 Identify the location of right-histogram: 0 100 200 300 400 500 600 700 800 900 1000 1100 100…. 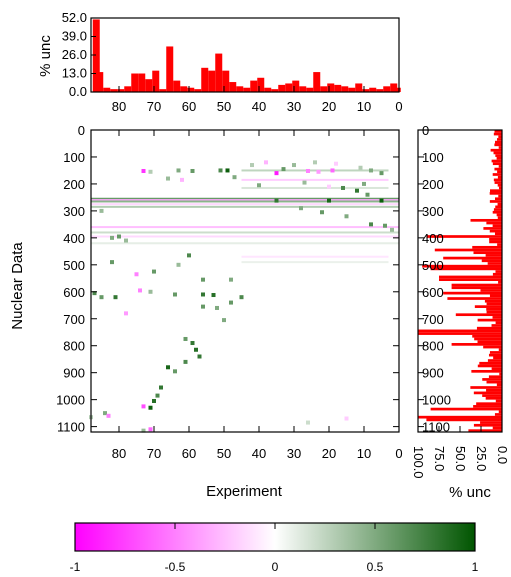
(460, 312).